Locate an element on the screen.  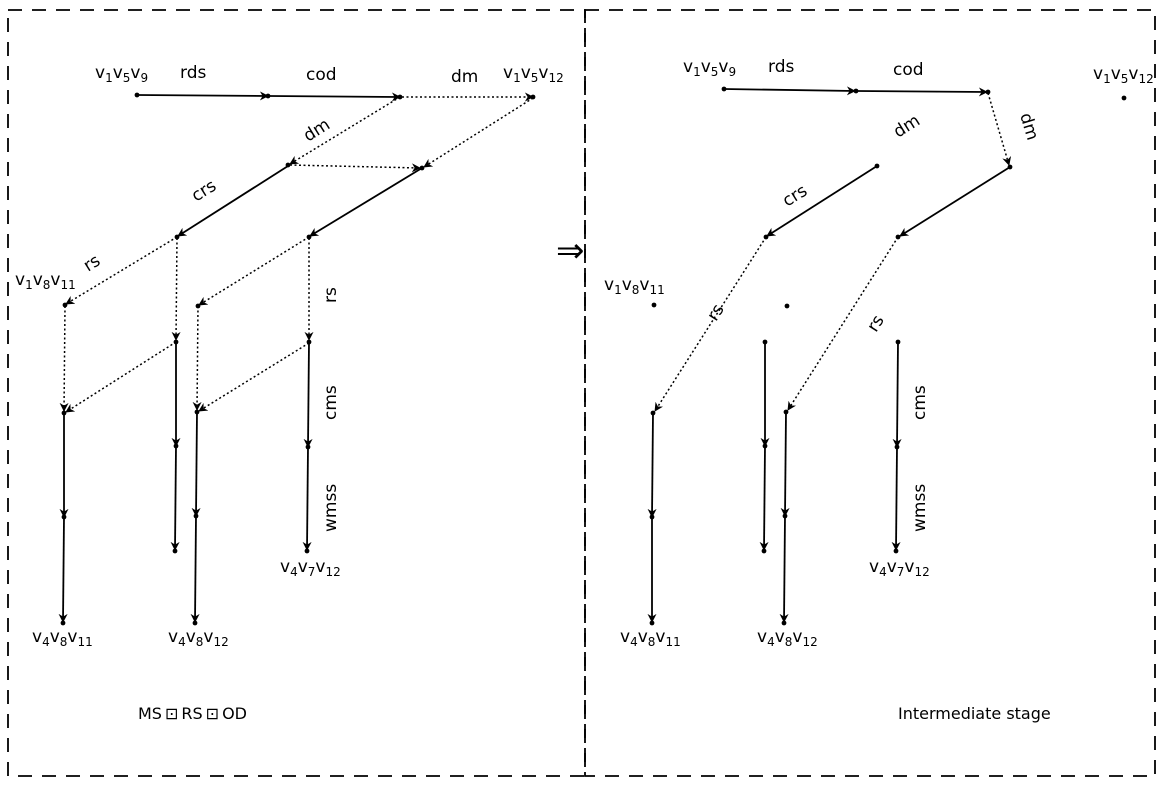
right-edge-cod is located at coordinates (922, 92).